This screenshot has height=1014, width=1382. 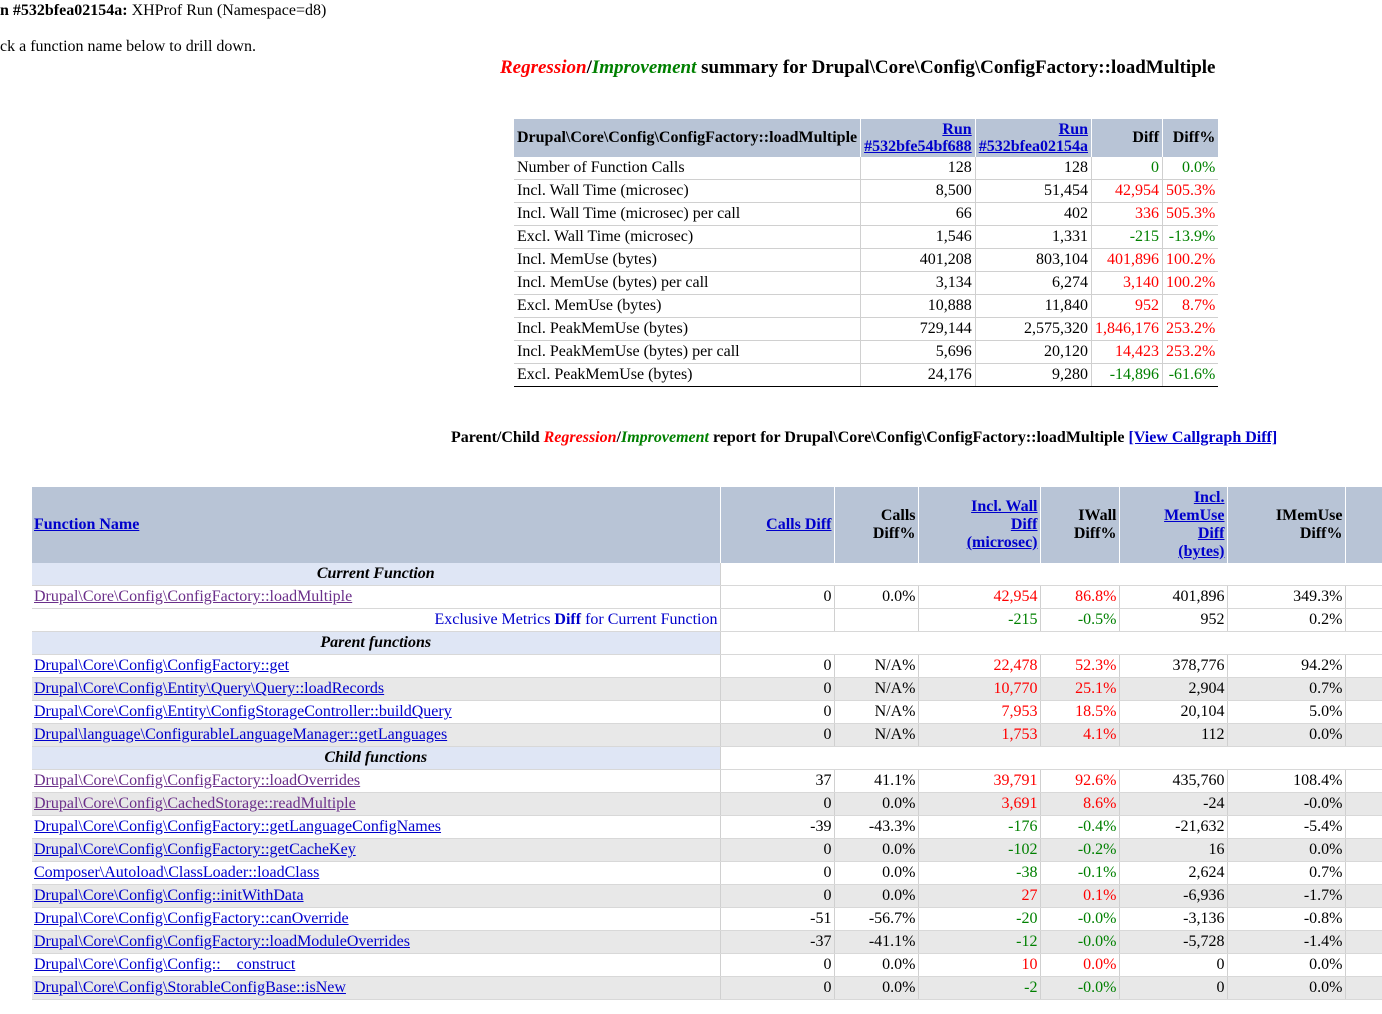 What do you see at coordinates (979, 804) in the screenshot?
I see `iwall-diff-value: 3,691` at bounding box center [979, 804].